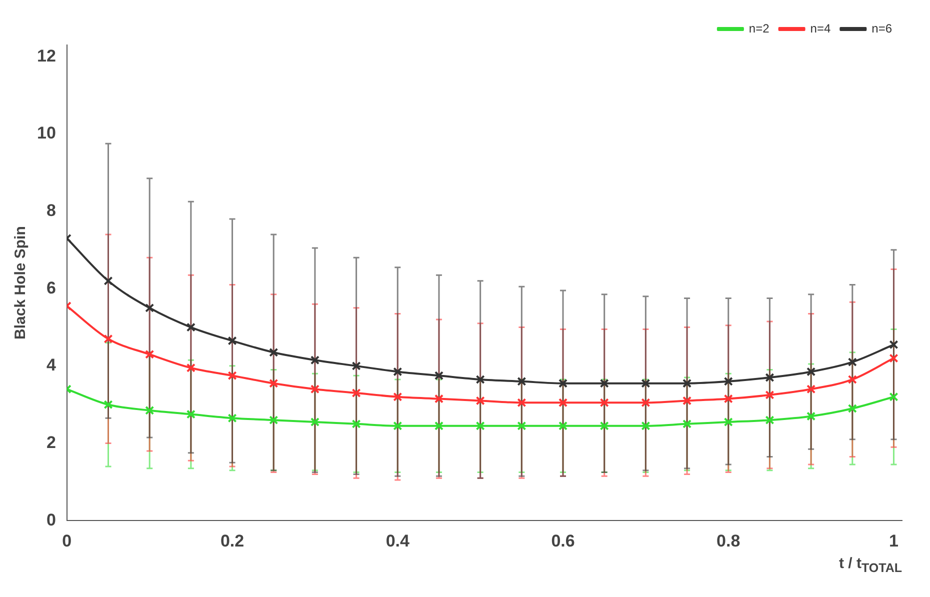  I want to click on x-tick-label: 0.6, so click(563, 540).